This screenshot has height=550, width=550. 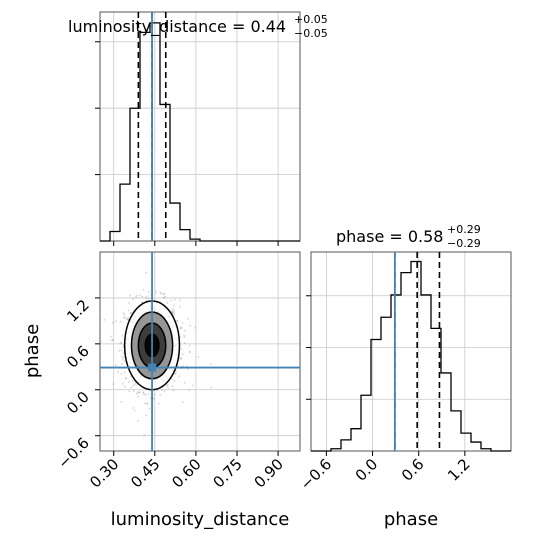 I want to click on y-tick-label-phase: −0.6, so click(x=73, y=453).